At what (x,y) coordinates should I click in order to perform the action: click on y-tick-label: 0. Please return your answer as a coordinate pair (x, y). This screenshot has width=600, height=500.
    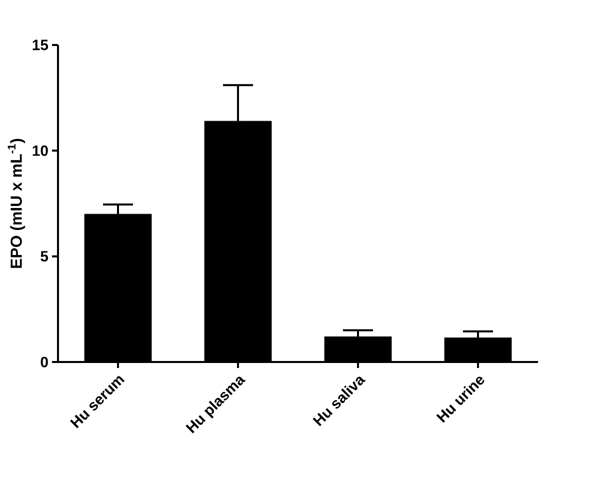
    Looking at the image, I should click on (44, 362).